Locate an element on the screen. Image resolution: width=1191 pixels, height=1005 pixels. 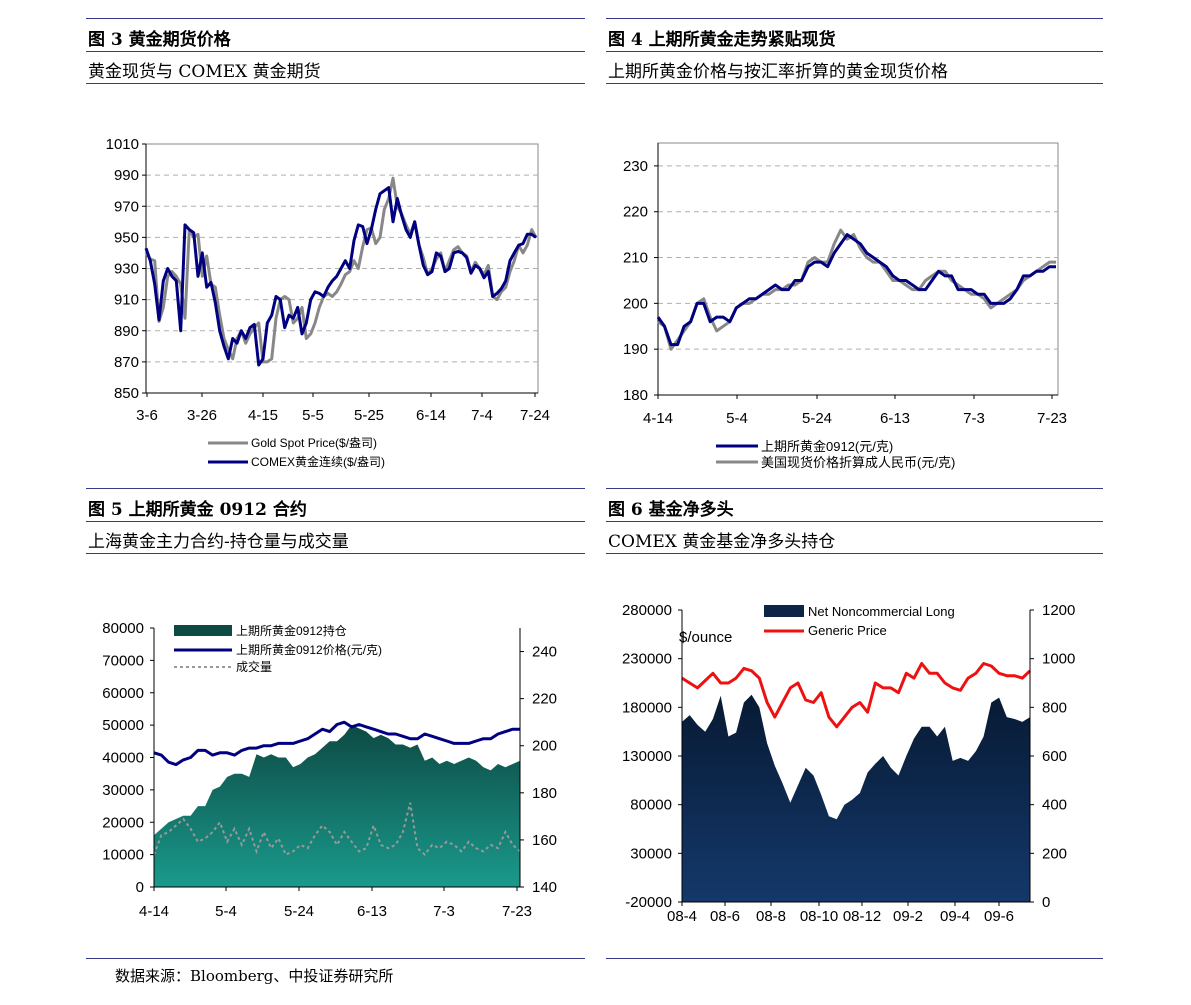
legend-label: 美国现货价格折算成人民币(元/克) is located at coordinates (858, 462).